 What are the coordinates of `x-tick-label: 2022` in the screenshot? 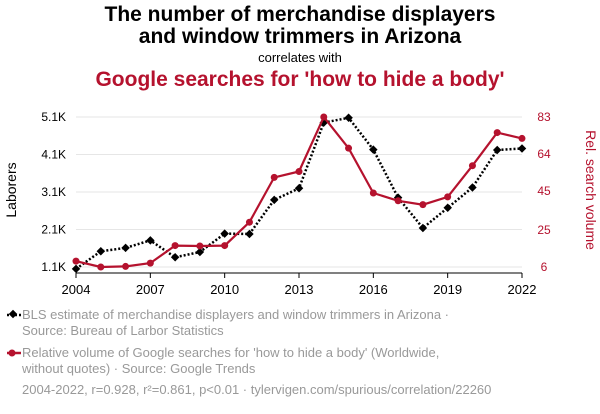 It's located at (522, 289).